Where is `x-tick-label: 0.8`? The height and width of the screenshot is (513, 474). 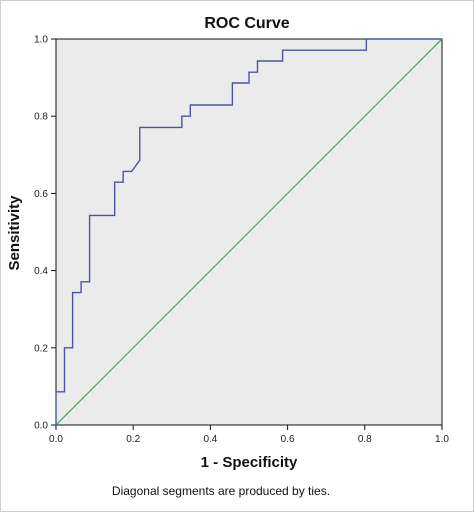 x-tick-label: 0.8 is located at coordinates (365, 439).